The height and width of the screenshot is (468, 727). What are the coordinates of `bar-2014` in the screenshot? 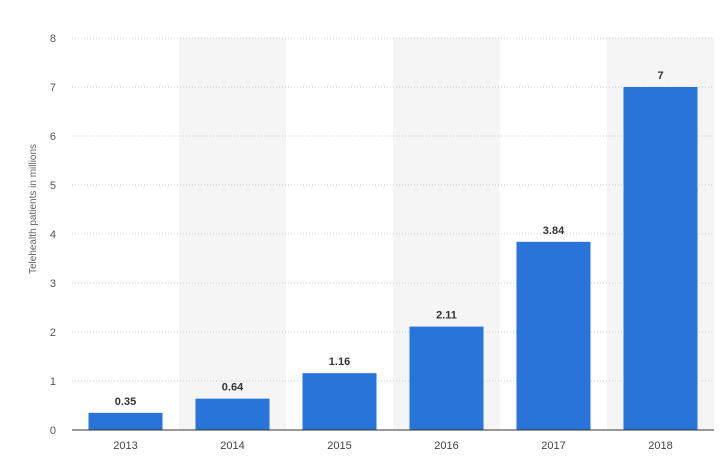 It's located at (232, 414).